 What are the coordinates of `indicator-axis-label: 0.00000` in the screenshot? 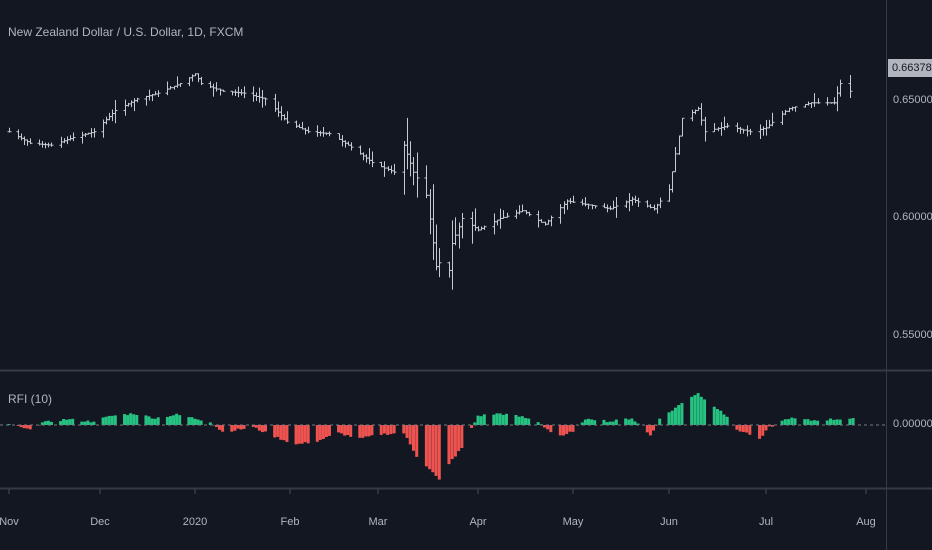 It's located at (912, 424).